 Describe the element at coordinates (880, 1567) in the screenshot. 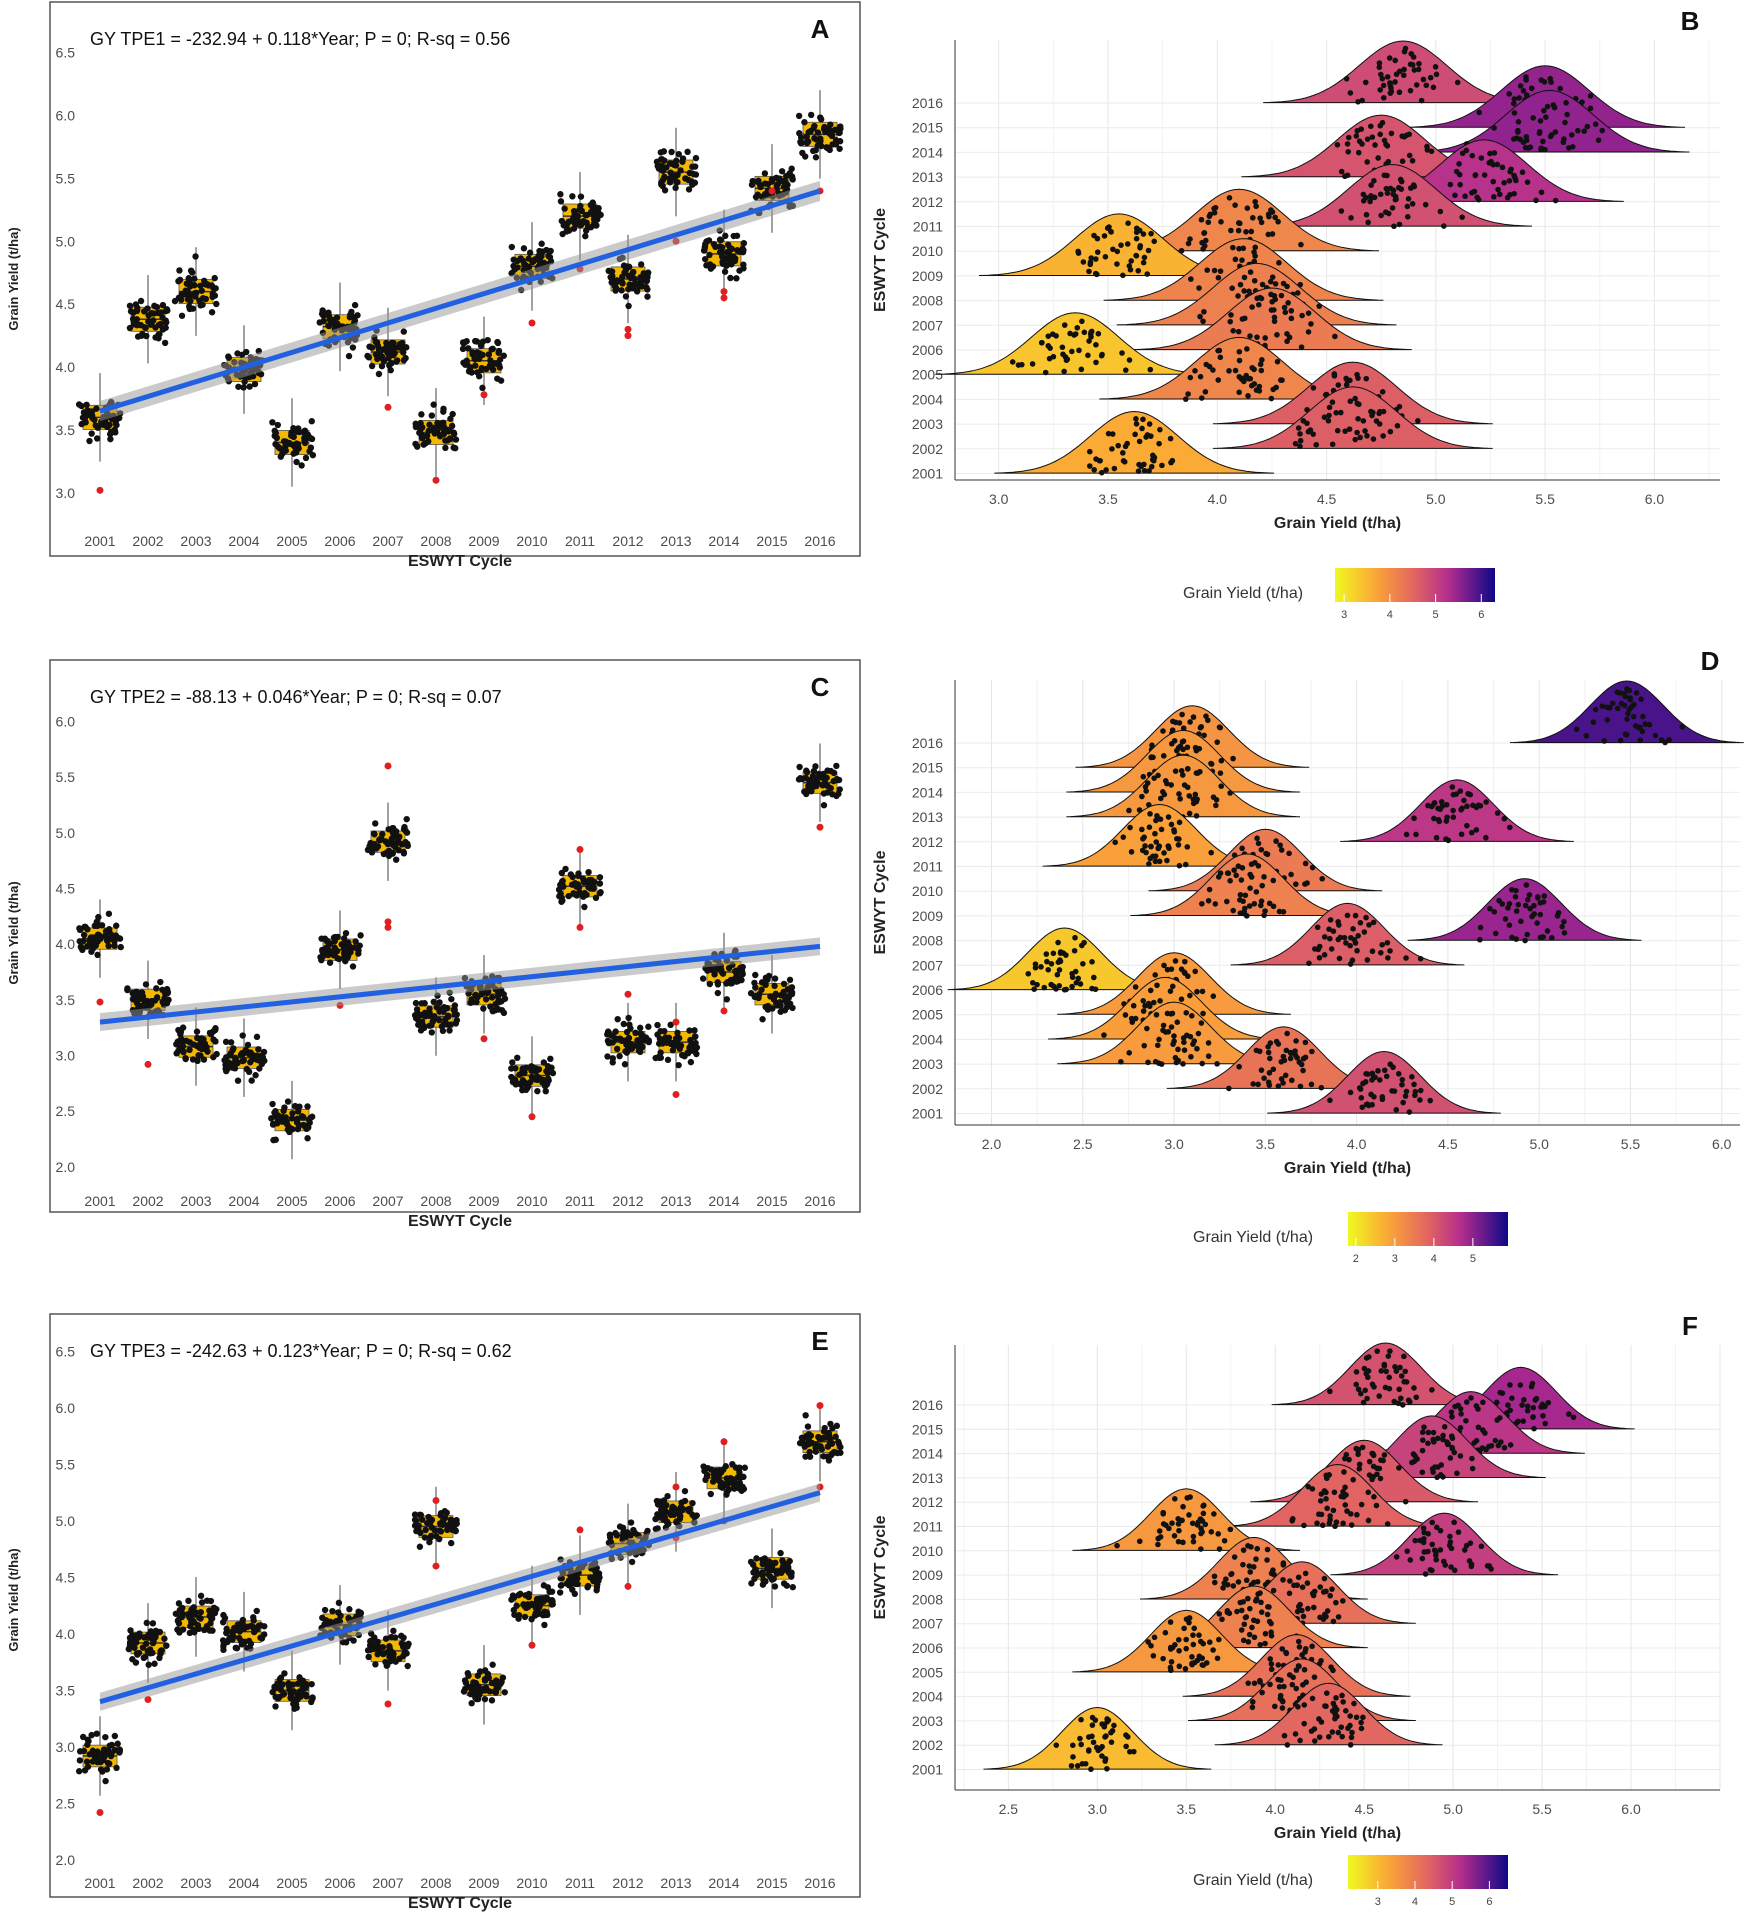

I see `y-axis-title: ESWYT Cycle` at that location.